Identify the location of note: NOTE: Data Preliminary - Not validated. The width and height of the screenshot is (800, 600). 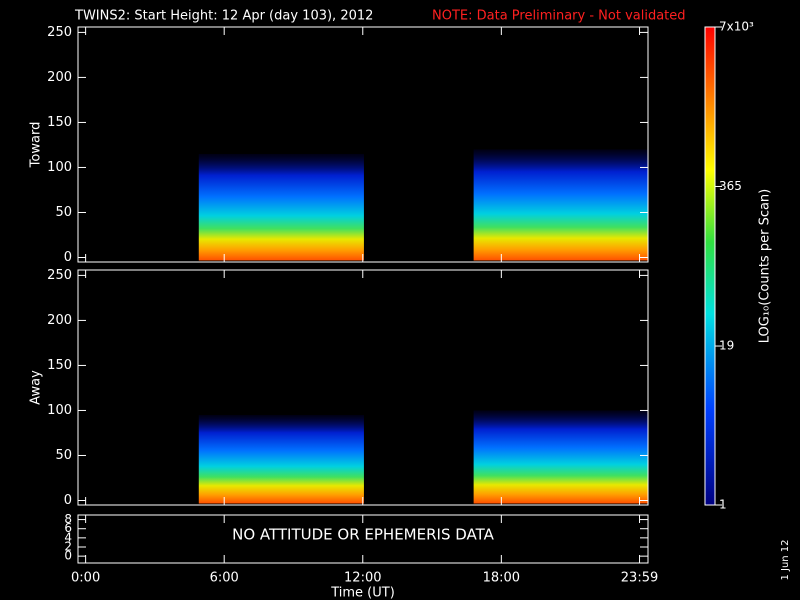
(559, 16).